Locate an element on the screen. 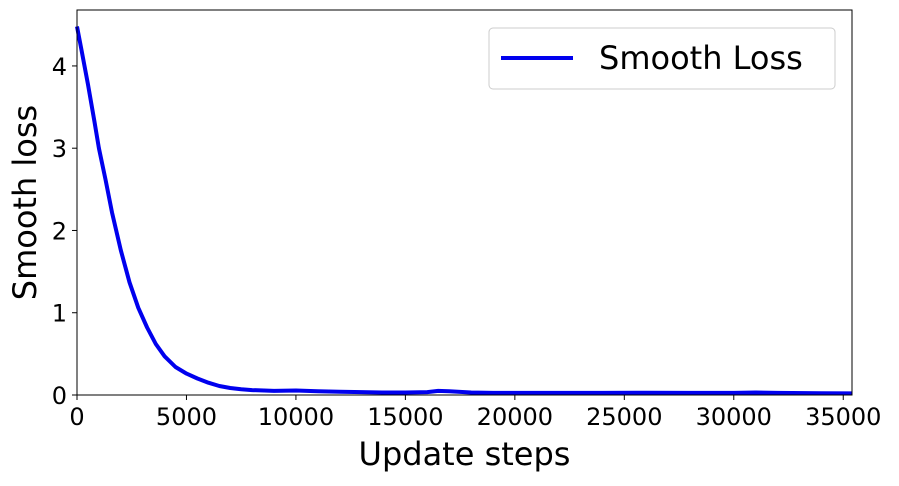 The image size is (899, 486). x-tick-label: 0 is located at coordinates (76, 417).